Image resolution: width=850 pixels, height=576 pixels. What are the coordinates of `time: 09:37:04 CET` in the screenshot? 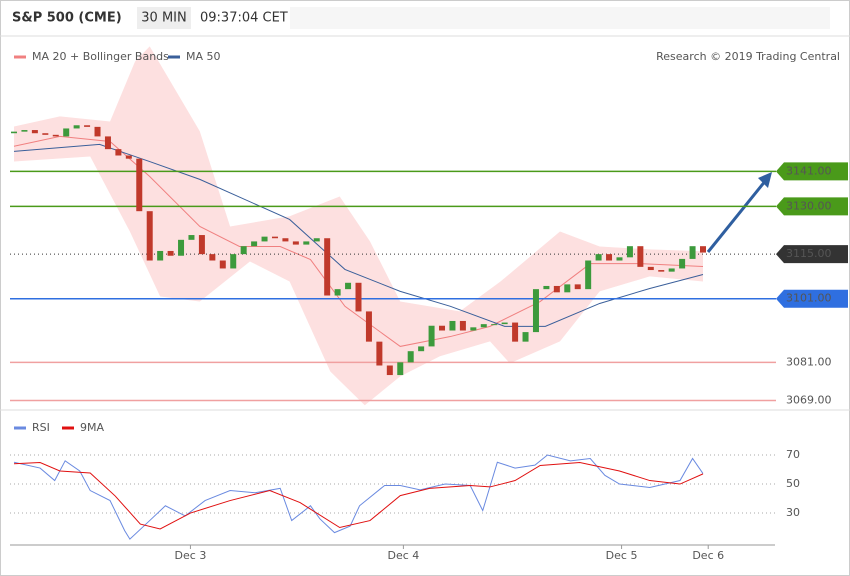 It's located at (244, 18).